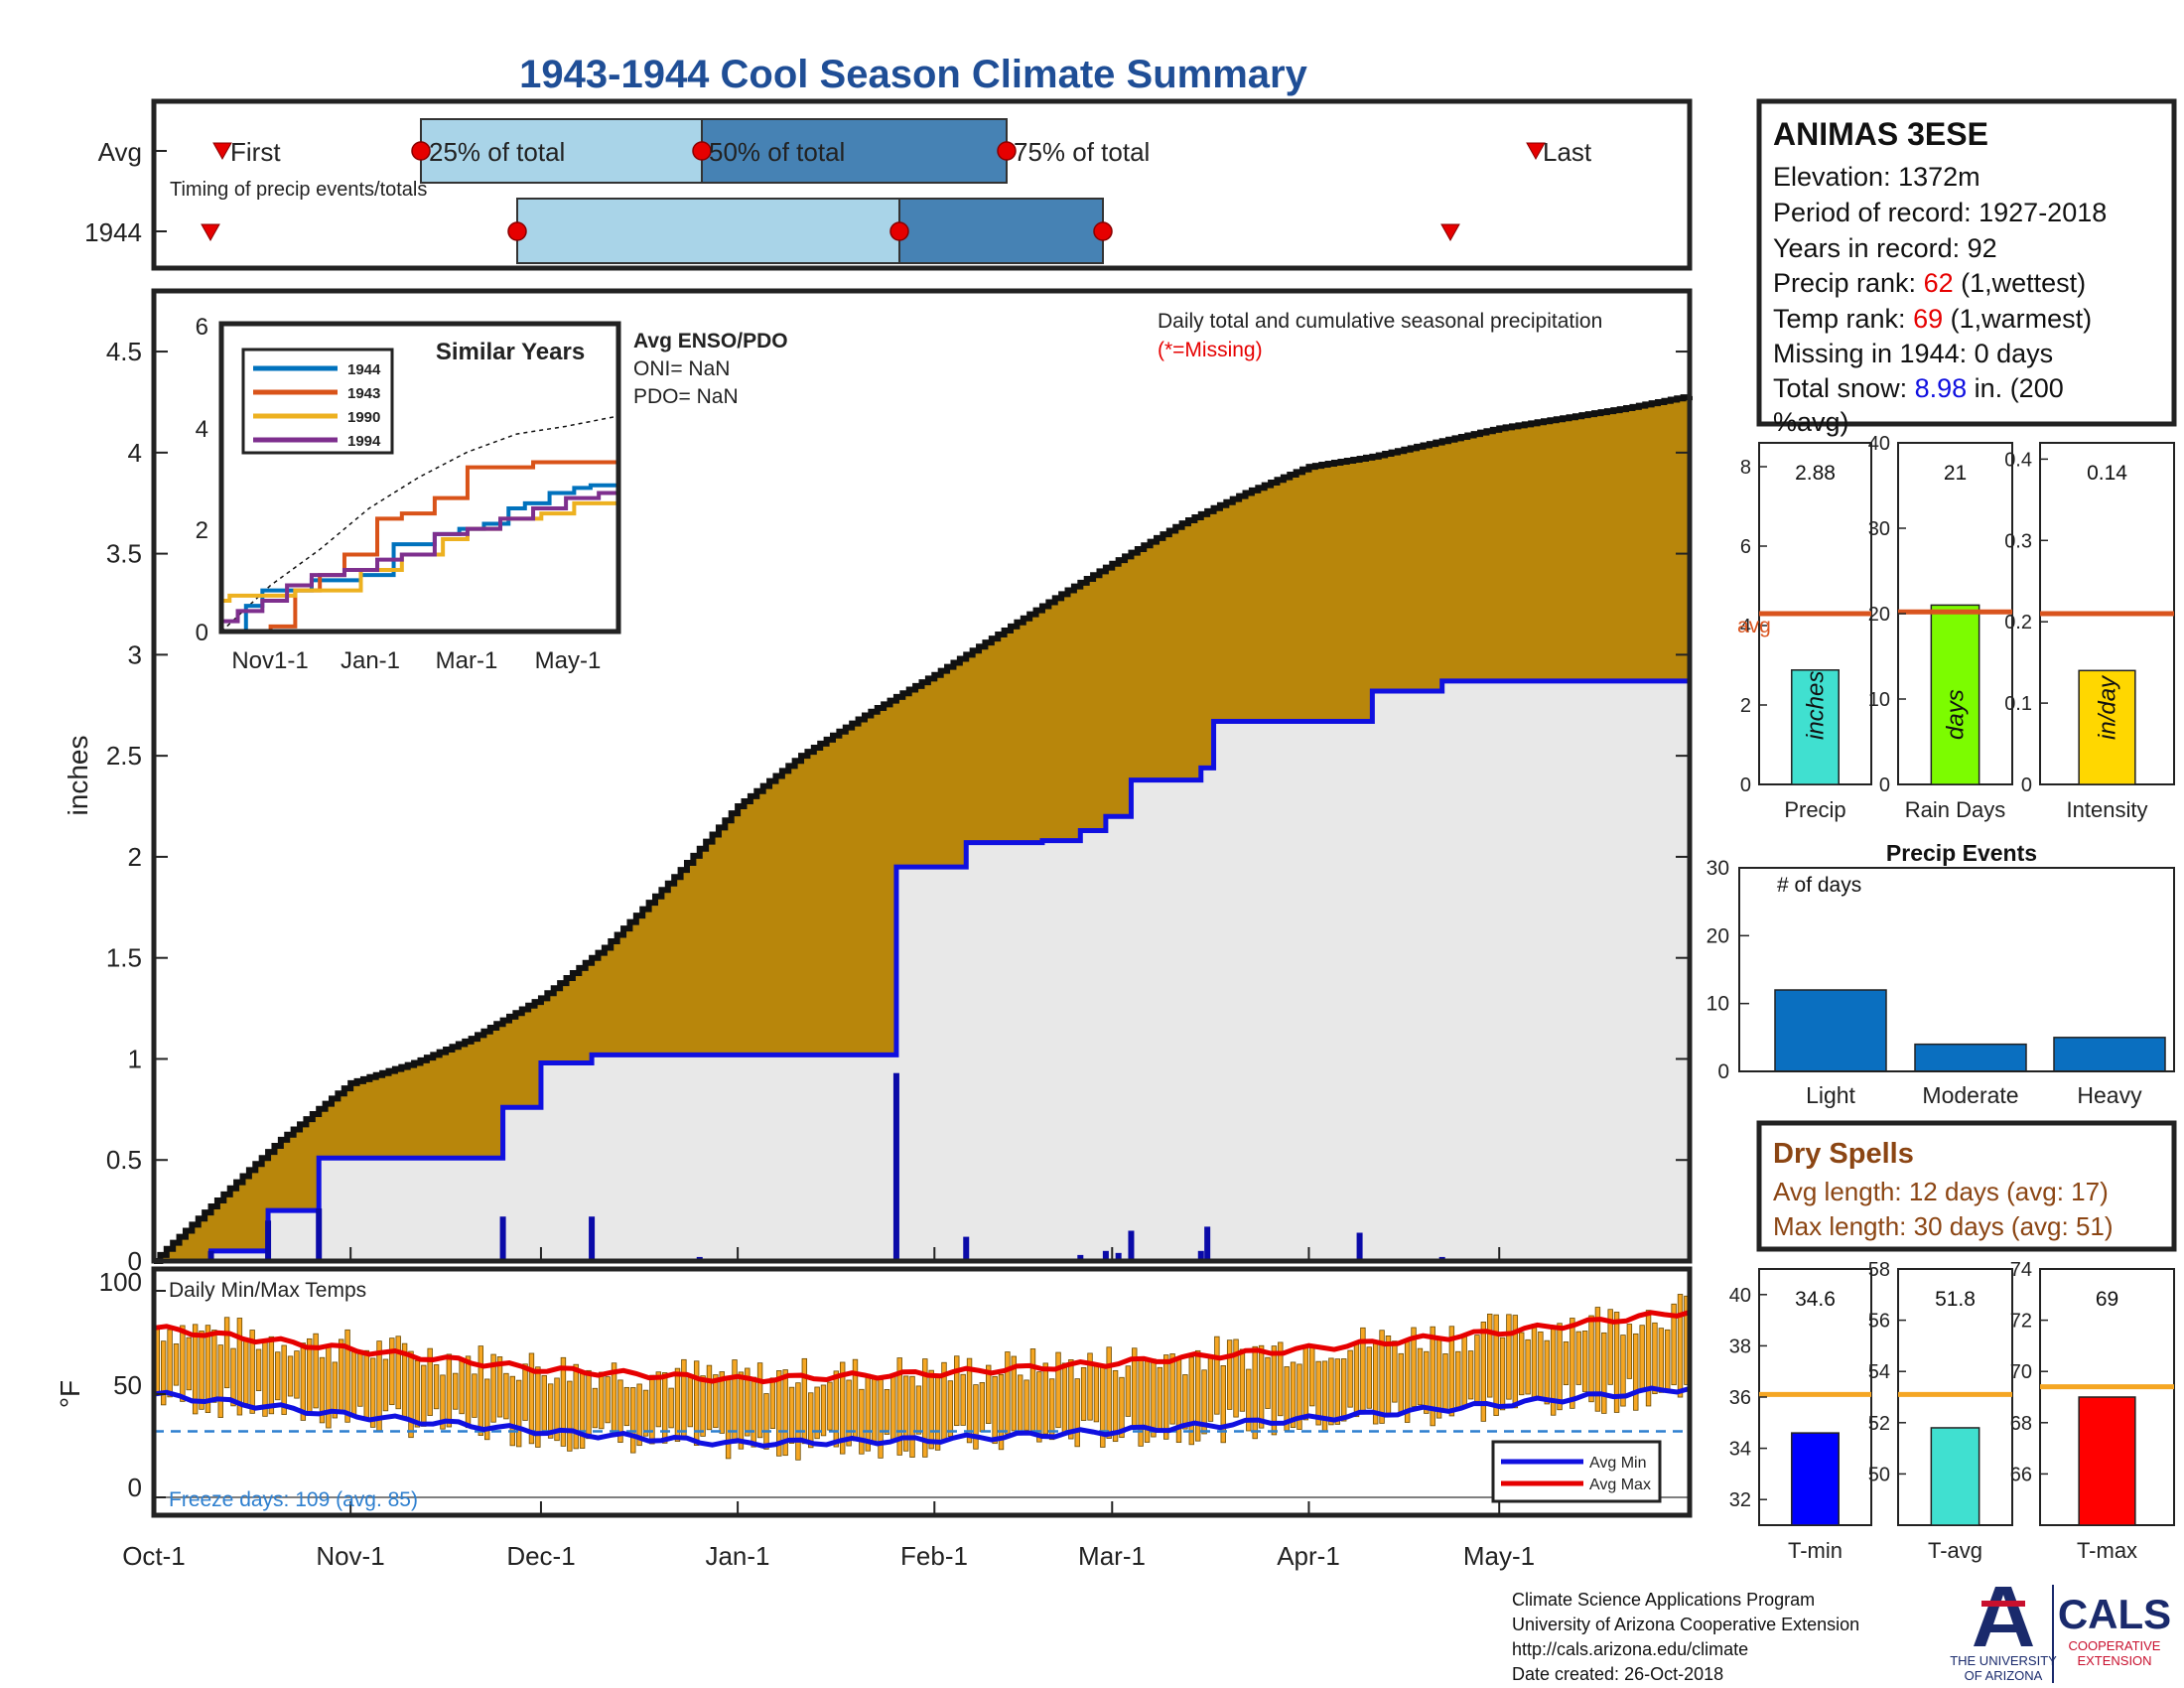 Image resolution: width=2184 pixels, height=1688 pixels. Describe the element at coordinates (70, 1394) in the screenshot. I see `temp-ylabel: °F` at that location.